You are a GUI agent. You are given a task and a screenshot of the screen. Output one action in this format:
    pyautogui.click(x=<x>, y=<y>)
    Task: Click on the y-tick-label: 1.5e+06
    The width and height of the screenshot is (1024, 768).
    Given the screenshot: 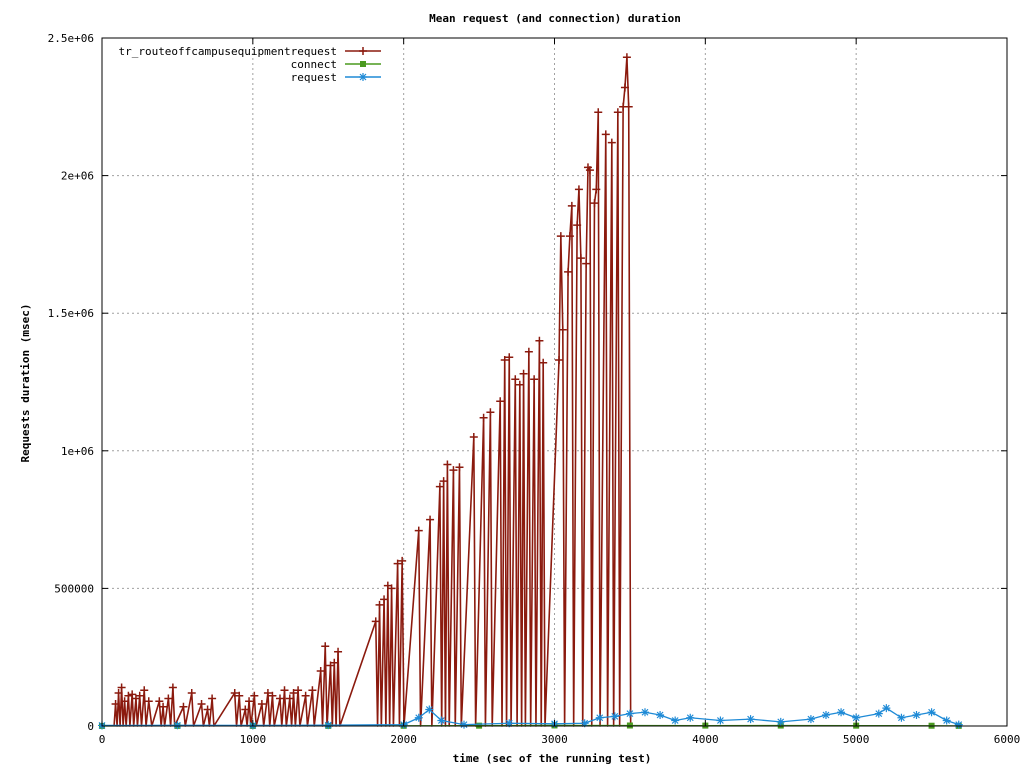 What is the action you would take?
    pyautogui.click(x=71, y=313)
    